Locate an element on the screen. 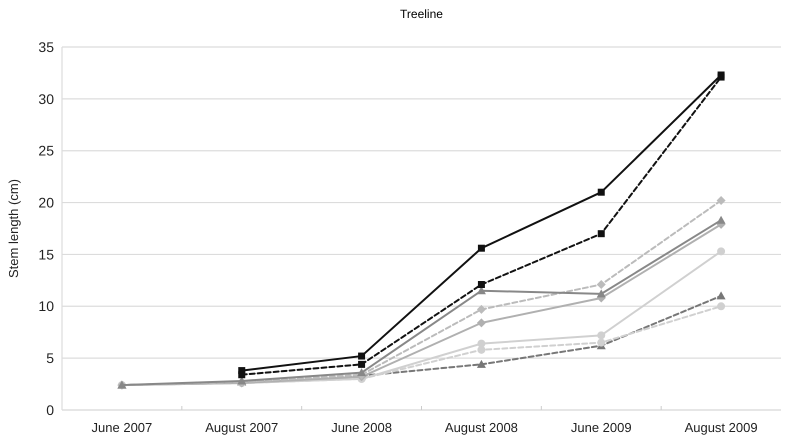 The height and width of the screenshot is (447, 811). chart-title: Treeline is located at coordinates (422, 14).